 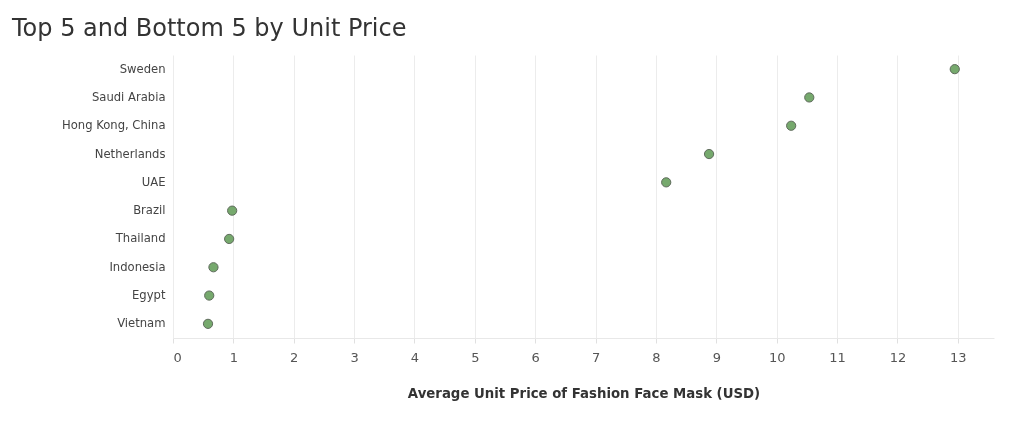 What do you see at coordinates (234, 357) in the screenshot?
I see `x-tick-label: 1` at bounding box center [234, 357].